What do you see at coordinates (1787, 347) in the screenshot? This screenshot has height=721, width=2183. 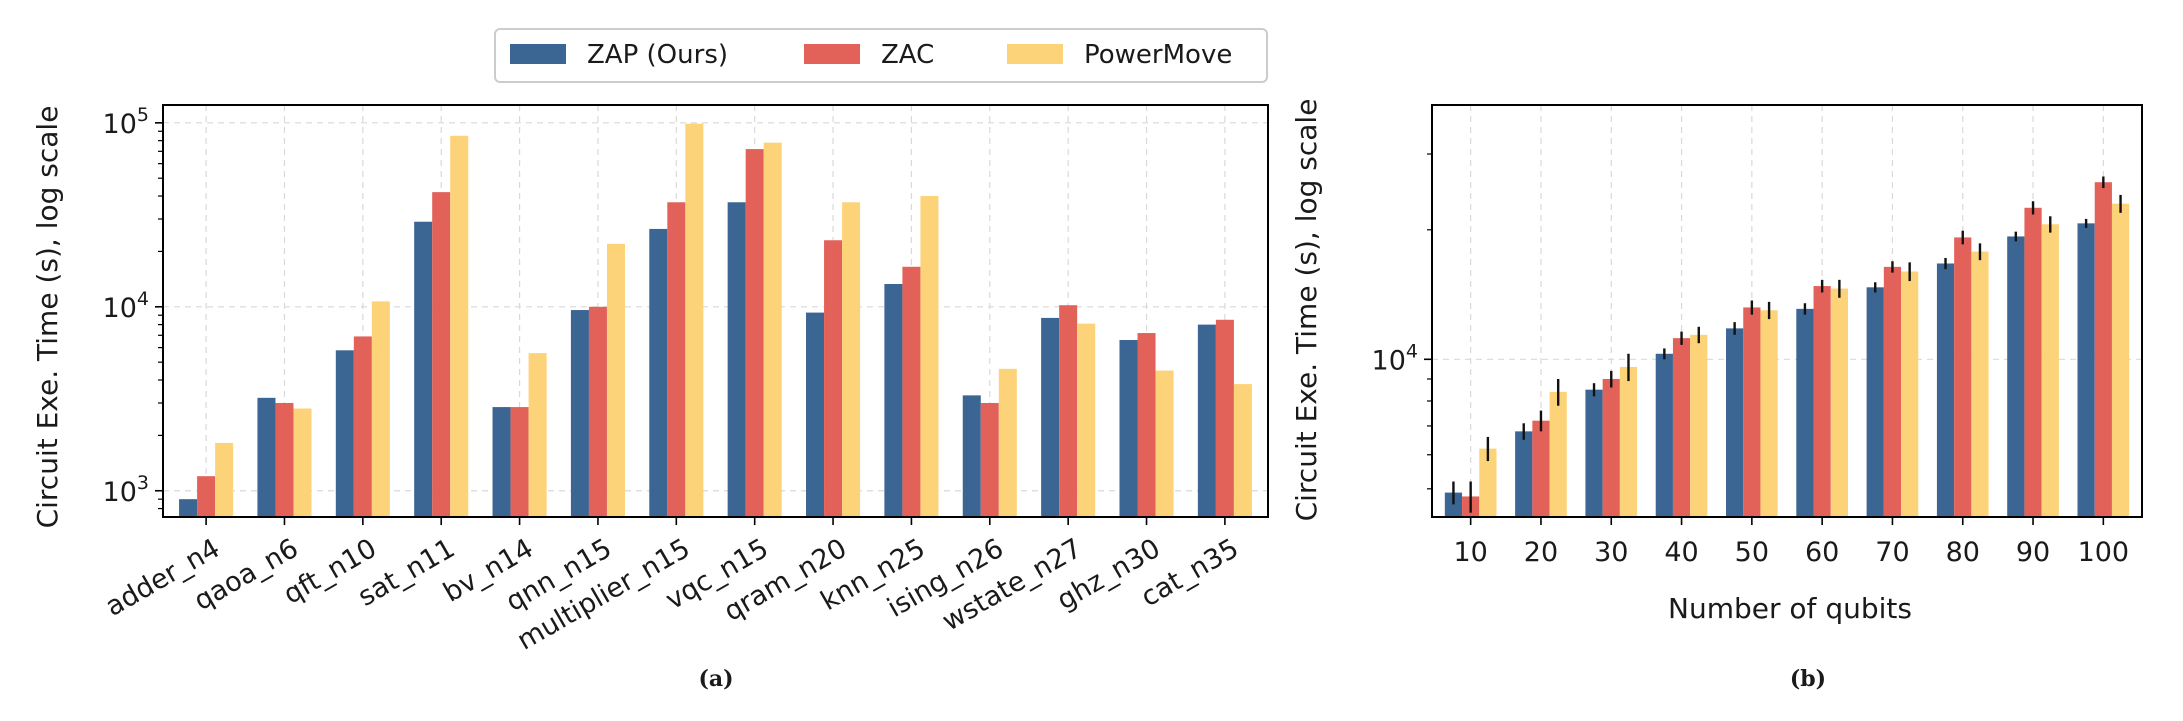 I see `bars` at bounding box center [1787, 347].